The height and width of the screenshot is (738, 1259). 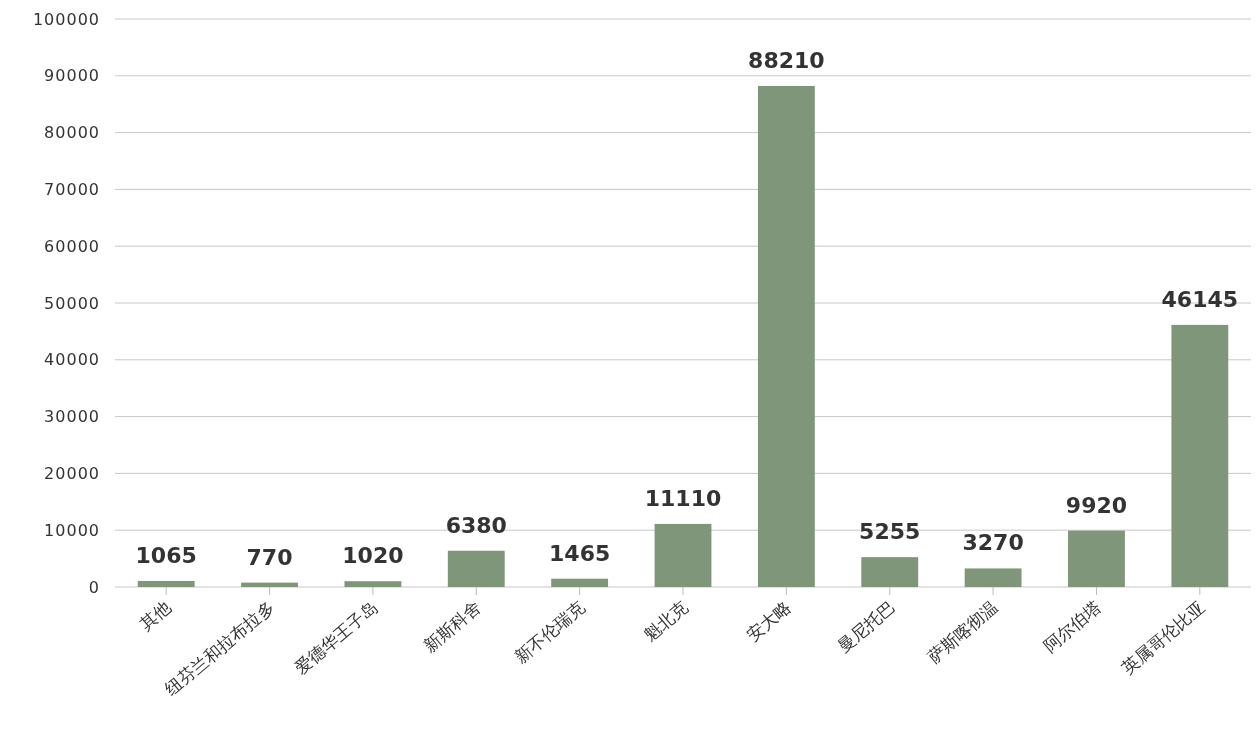 I want to click on x-tick-label: 魁北克, so click(x=665, y=620).